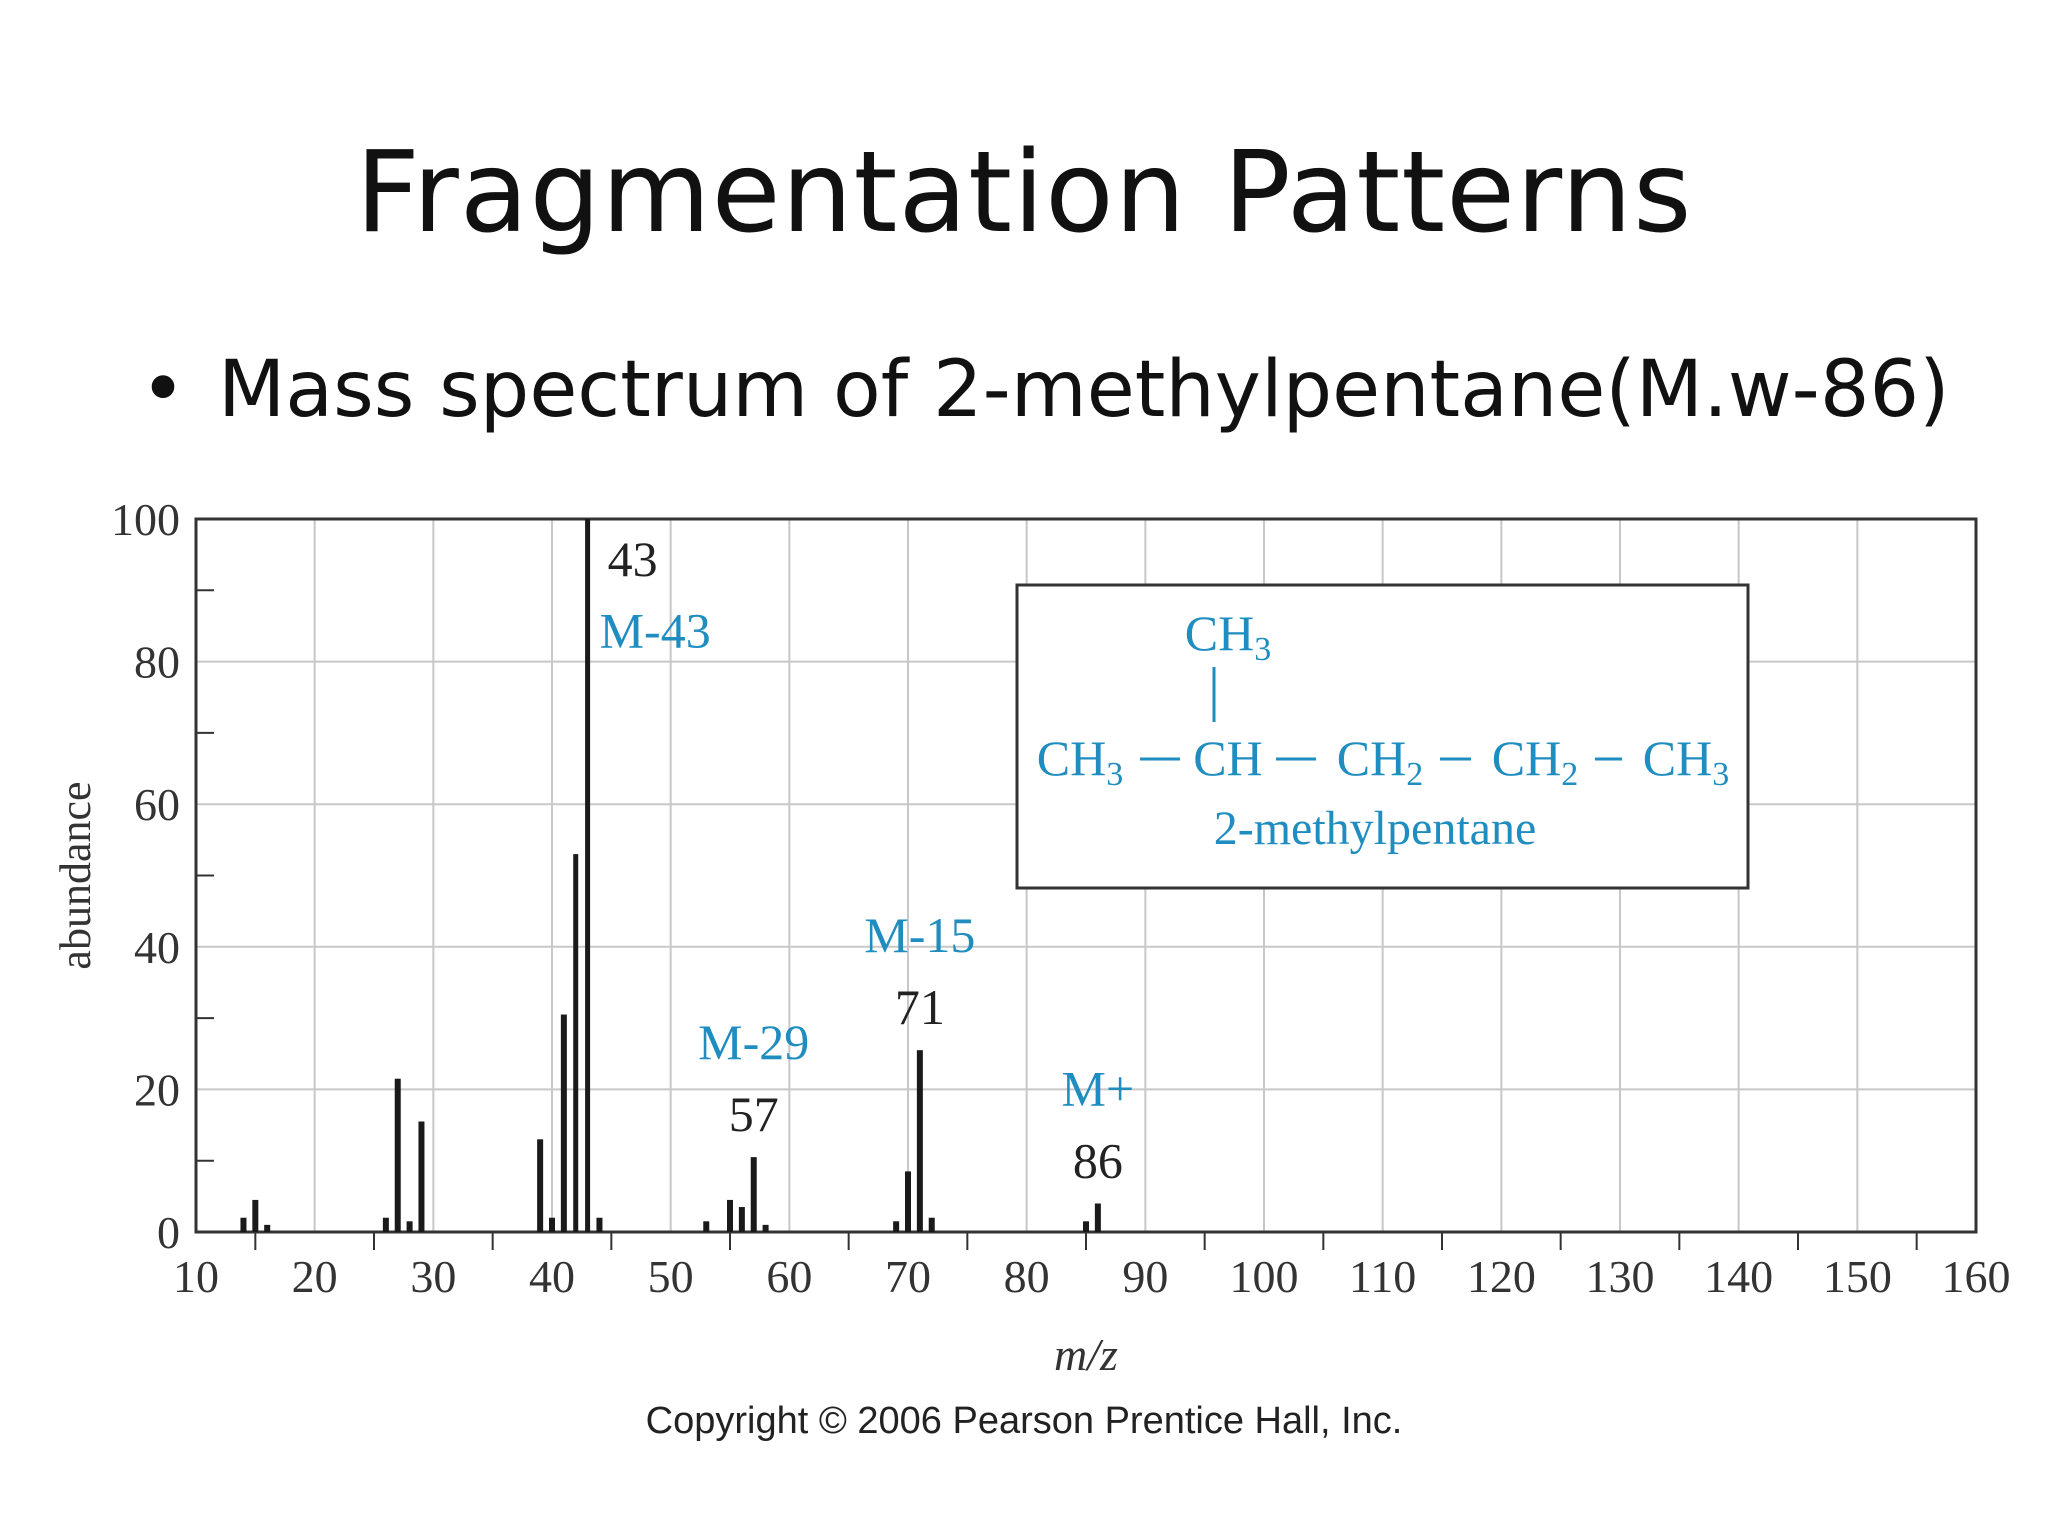 Image resolution: width=2048 pixels, height=1536 pixels. Describe the element at coordinates (157, 662) in the screenshot. I see `y-tick-label: 80` at that location.